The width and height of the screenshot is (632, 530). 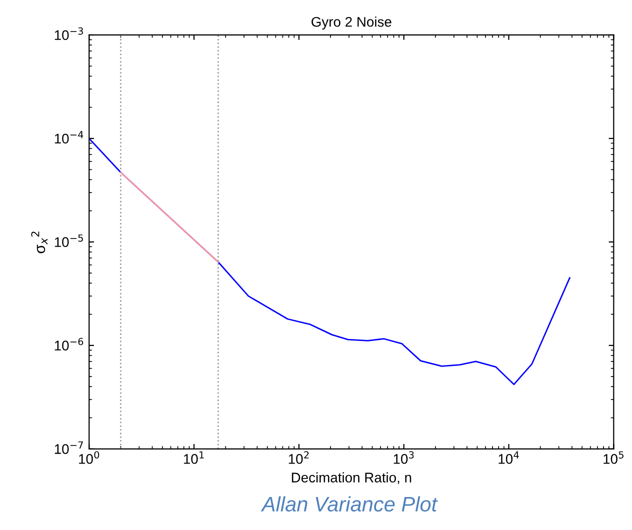 I want to click on y-tick-label: 10$^{−3}$, so click(x=68, y=33).